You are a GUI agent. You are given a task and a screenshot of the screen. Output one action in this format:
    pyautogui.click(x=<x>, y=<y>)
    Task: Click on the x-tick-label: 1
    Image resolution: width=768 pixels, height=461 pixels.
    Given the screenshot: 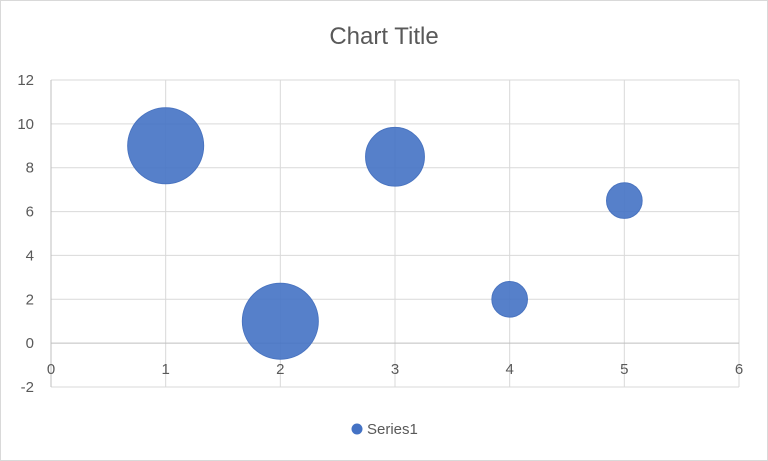 What is the action you would take?
    pyautogui.click(x=165, y=369)
    